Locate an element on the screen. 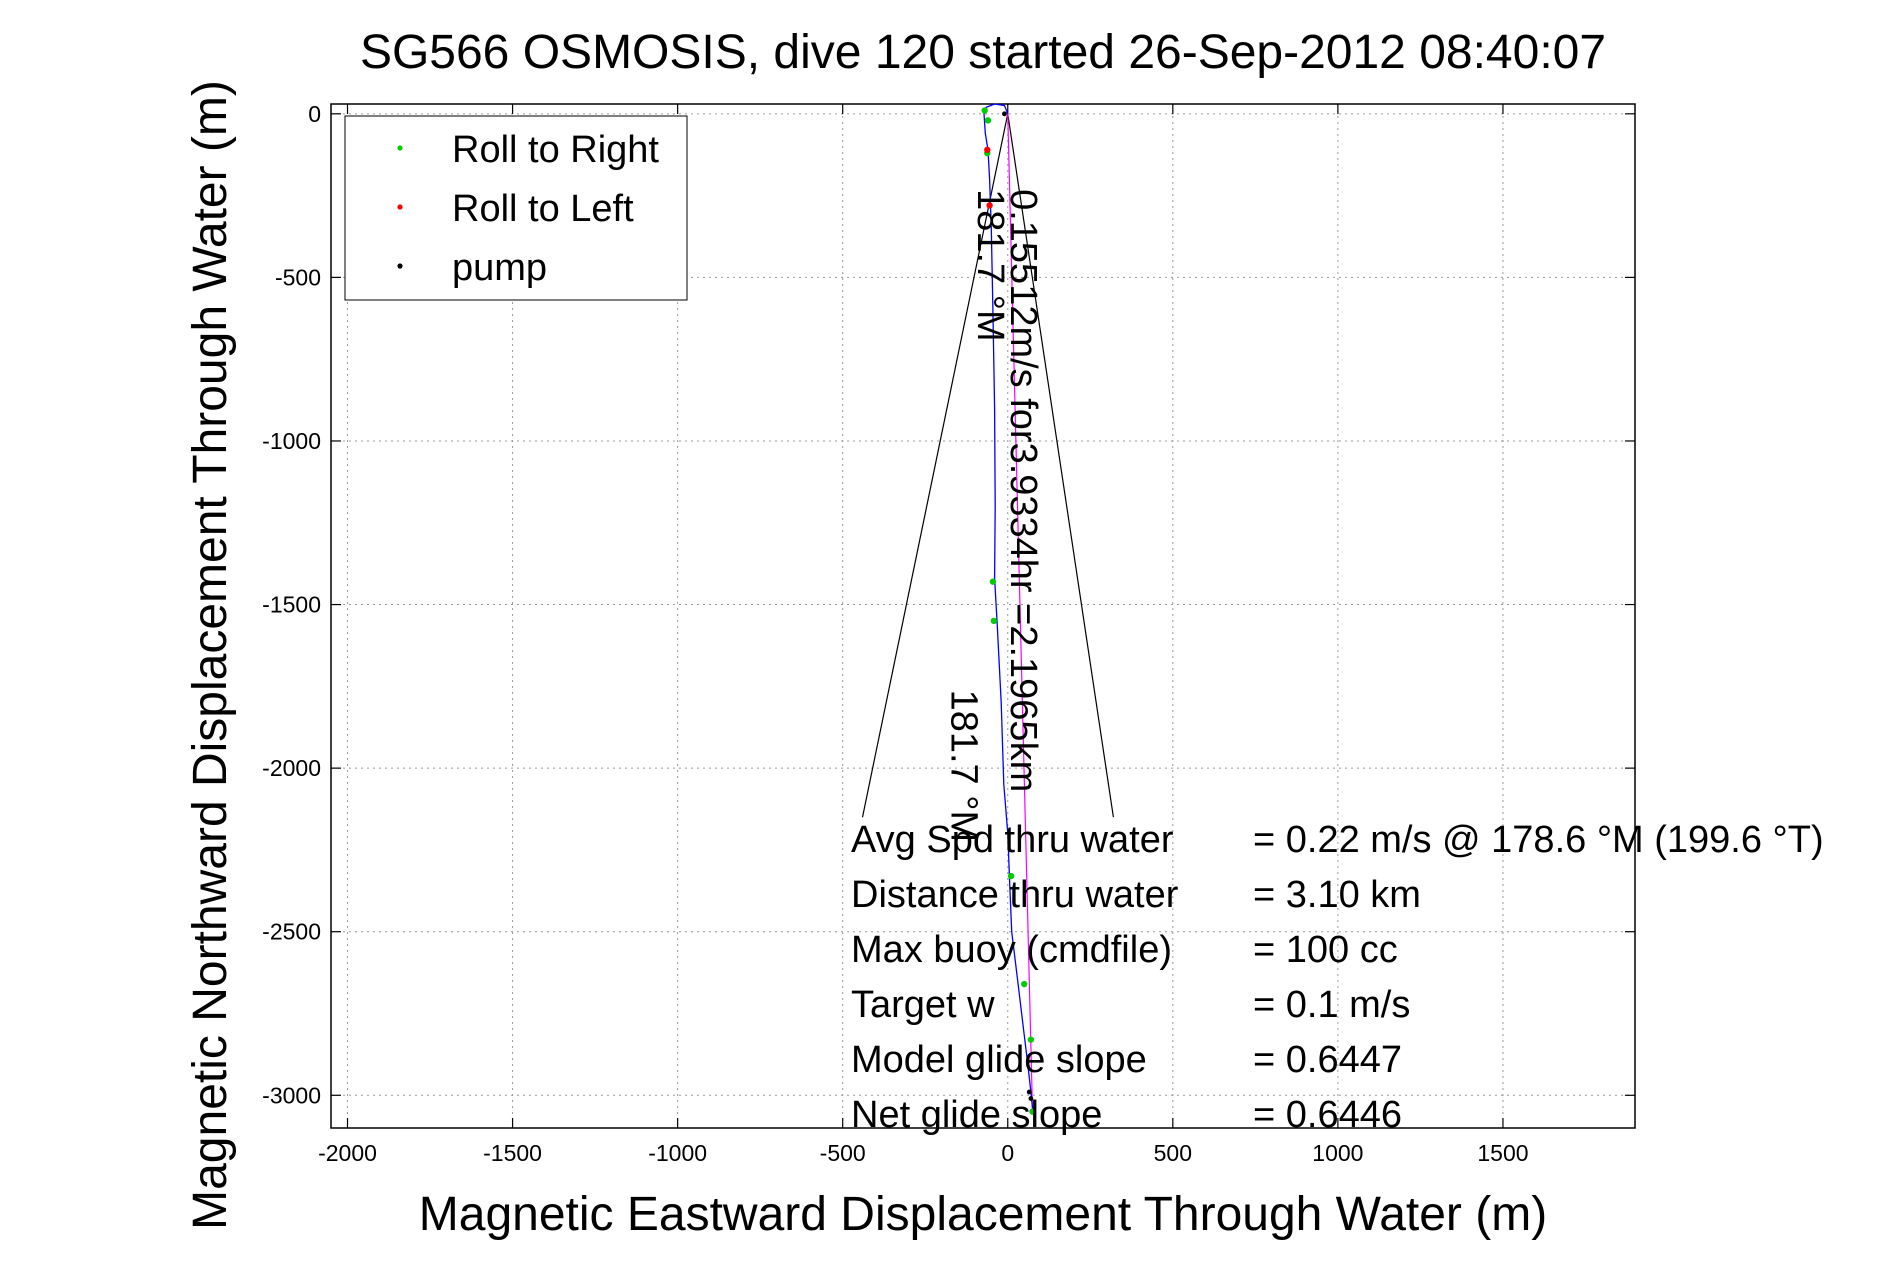 The image size is (1891, 1267). annotation-label: Target w is located at coordinates (923, 1005).